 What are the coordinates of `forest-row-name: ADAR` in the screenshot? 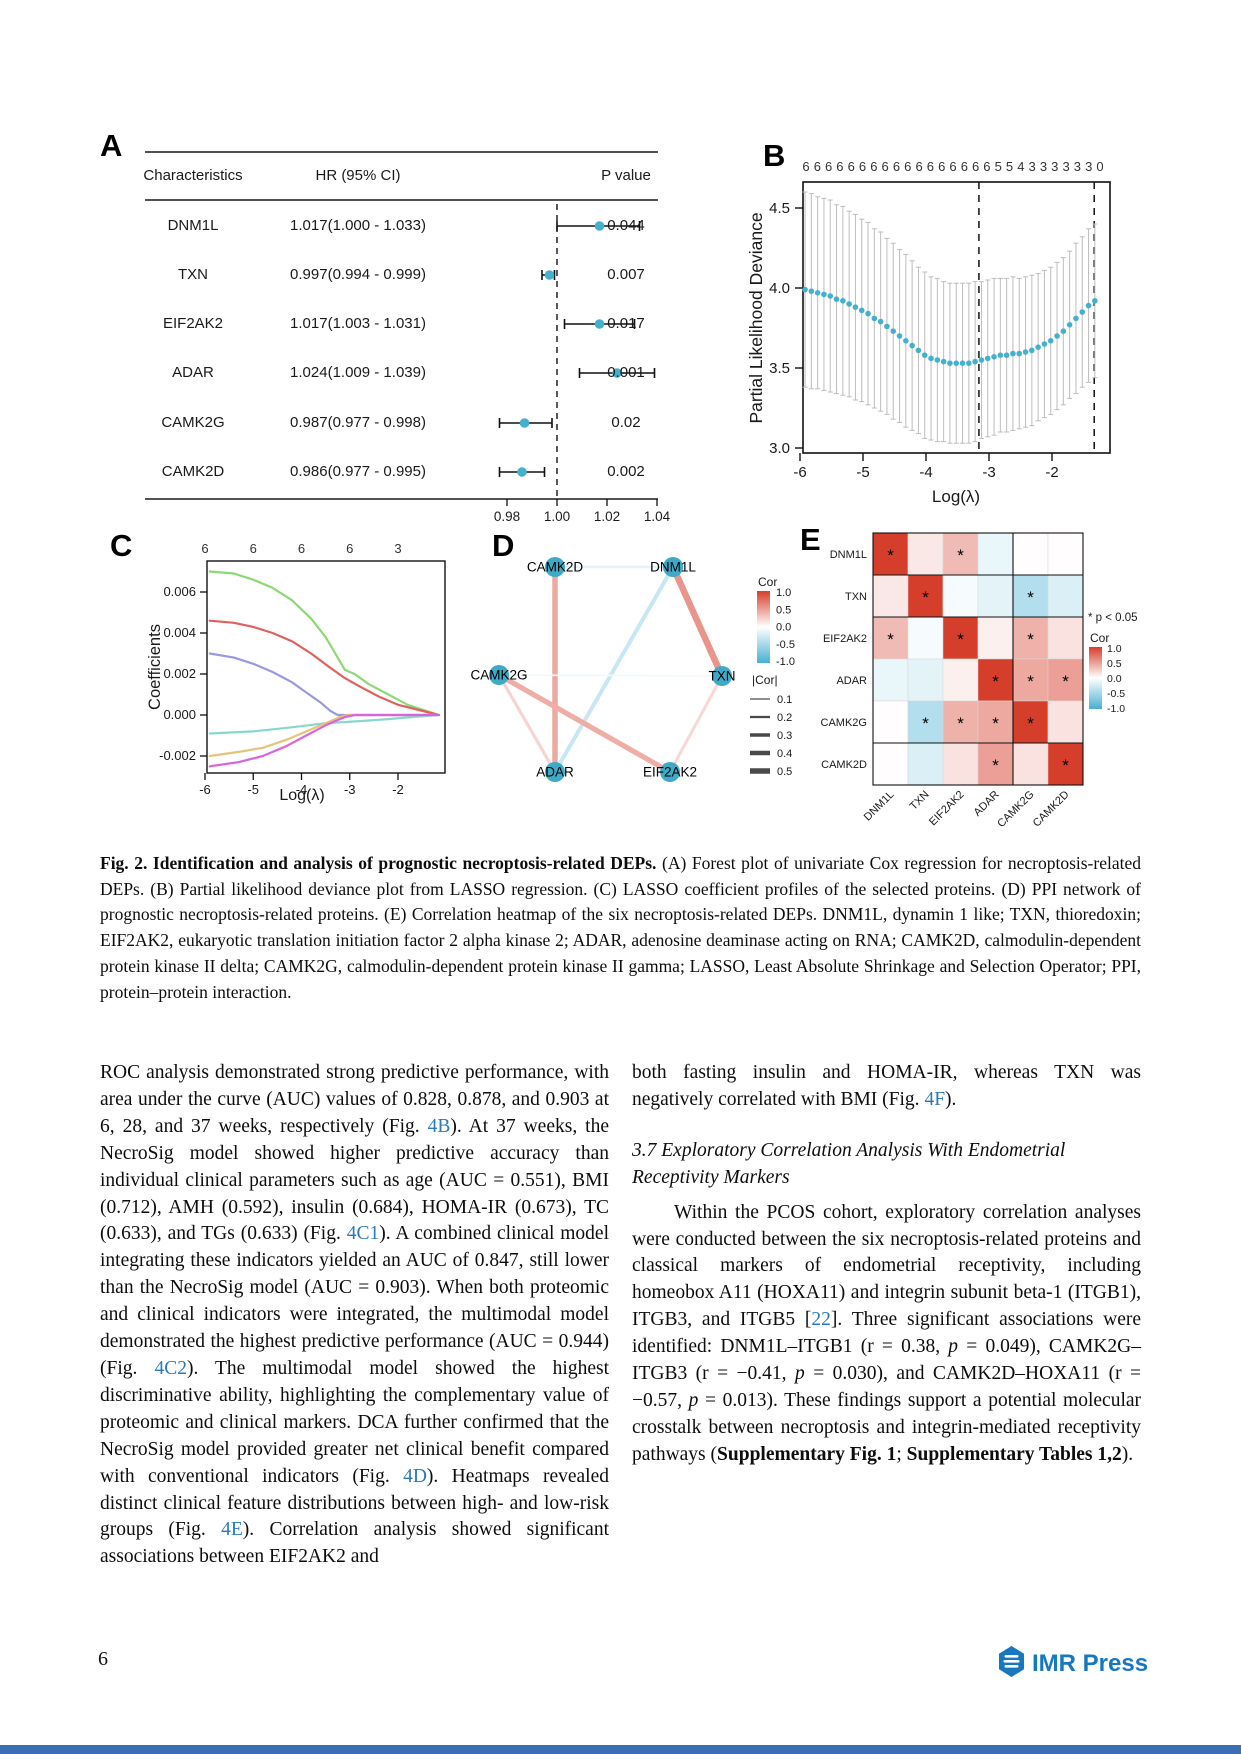 It's located at (193, 372).